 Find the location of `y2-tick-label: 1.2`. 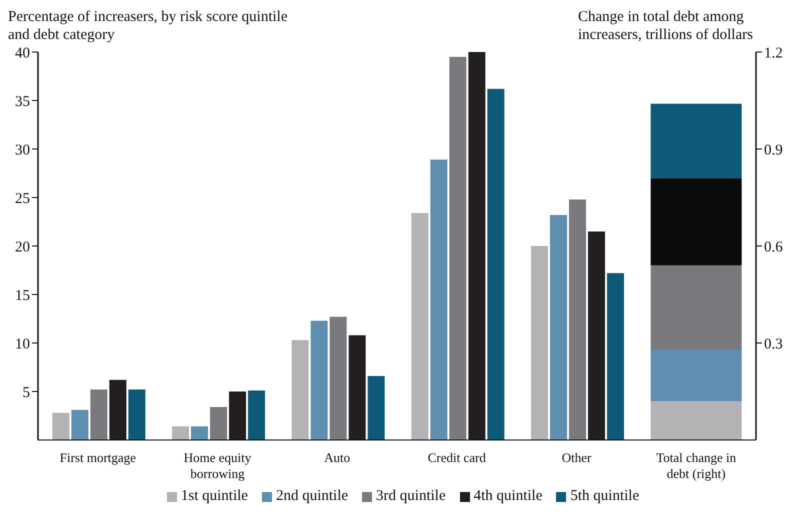

y2-tick-label: 1.2 is located at coordinates (773, 53).